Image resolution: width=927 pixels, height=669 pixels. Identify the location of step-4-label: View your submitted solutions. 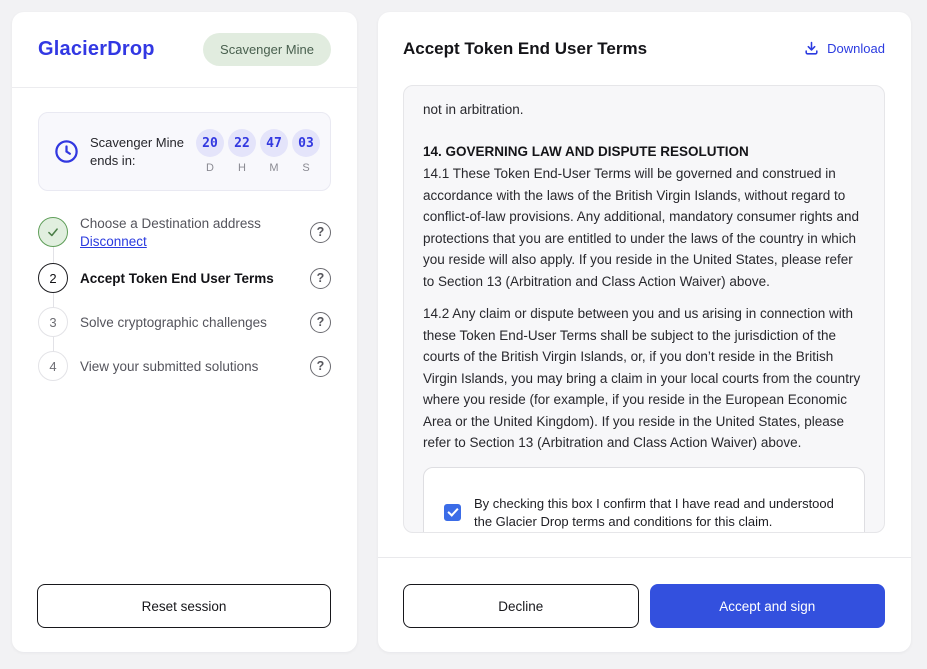
(169, 366).